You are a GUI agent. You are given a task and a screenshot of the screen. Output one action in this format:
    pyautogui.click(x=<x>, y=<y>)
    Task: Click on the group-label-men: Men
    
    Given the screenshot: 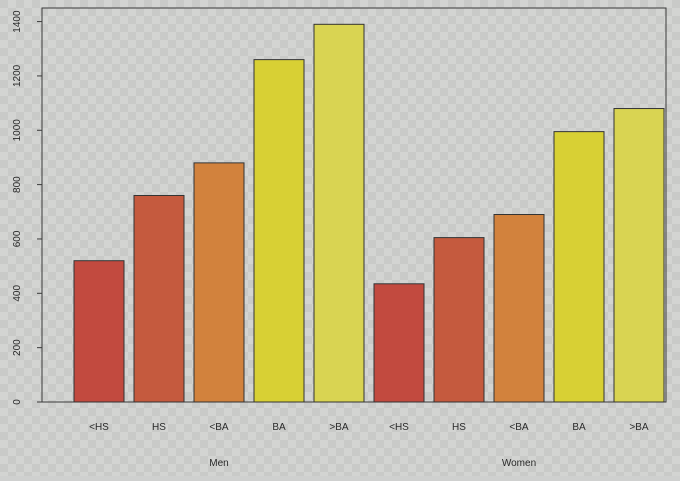 What is the action you would take?
    pyautogui.click(x=218, y=463)
    